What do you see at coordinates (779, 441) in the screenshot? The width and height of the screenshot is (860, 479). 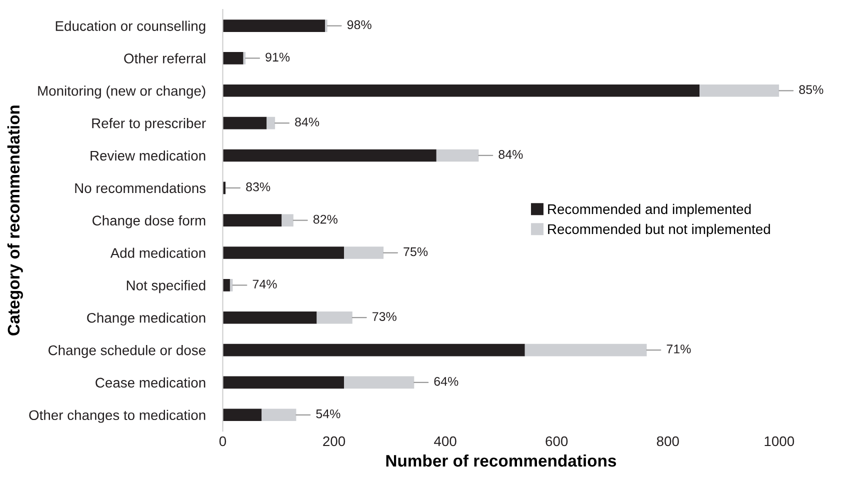 I see `x-tick-label: 1000` at bounding box center [779, 441].